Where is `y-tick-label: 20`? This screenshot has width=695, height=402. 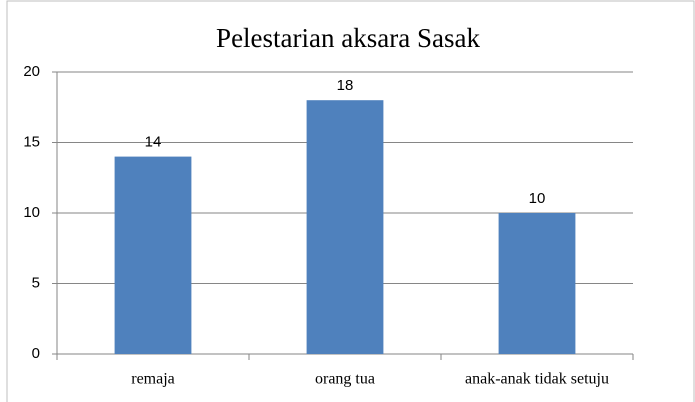
y-tick-label: 20 is located at coordinates (31, 71).